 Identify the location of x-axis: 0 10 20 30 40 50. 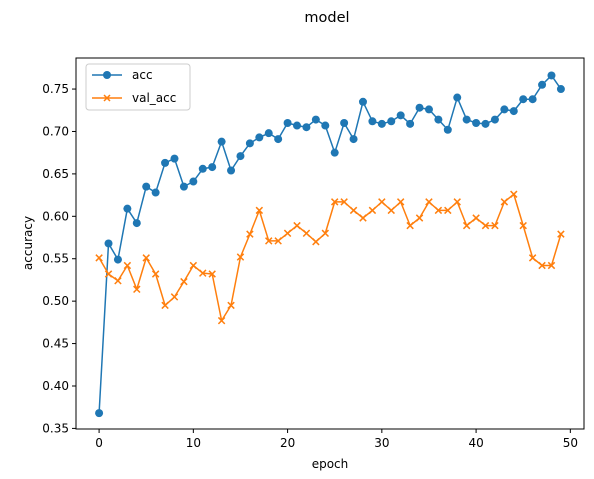
(336, 439).